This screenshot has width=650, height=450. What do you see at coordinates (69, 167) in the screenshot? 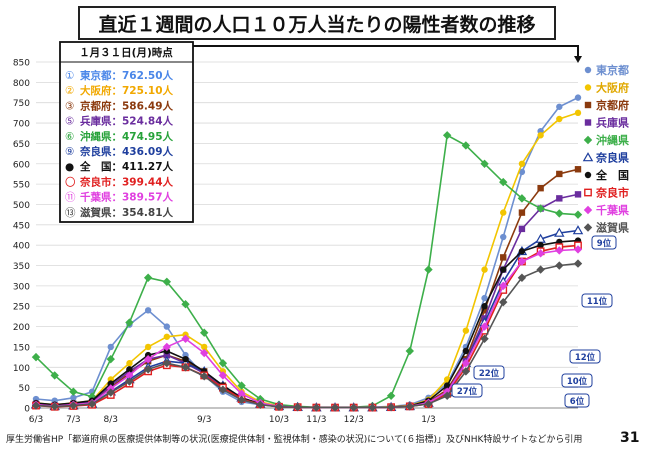
I see `info-box-mark: ●` at bounding box center [69, 167].